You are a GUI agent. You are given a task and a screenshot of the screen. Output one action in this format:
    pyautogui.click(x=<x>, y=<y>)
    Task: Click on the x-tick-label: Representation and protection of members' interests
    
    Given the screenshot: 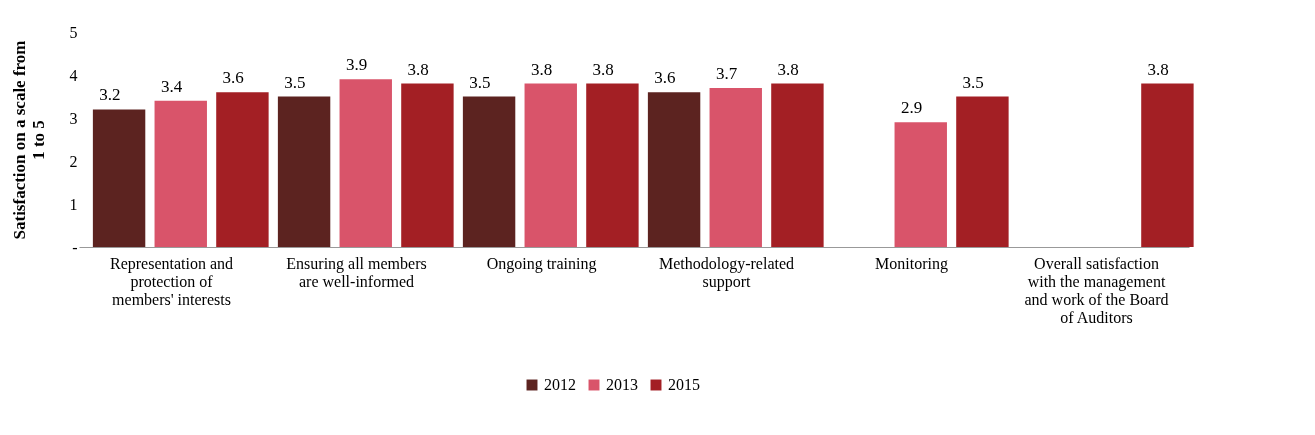 What is the action you would take?
    pyautogui.click(x=171, y=281)
    